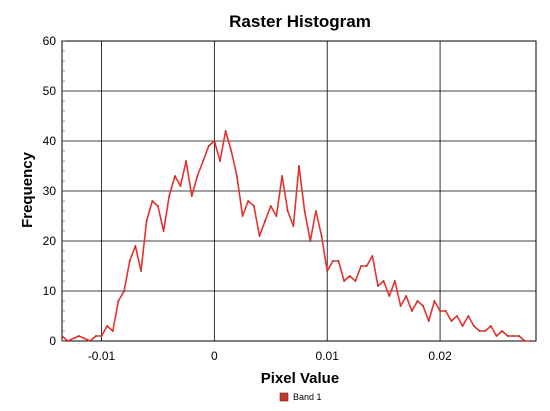 This screenshot has height=411, width=550. I want to click on x-tick-label: 0.02, so click(440, 356).